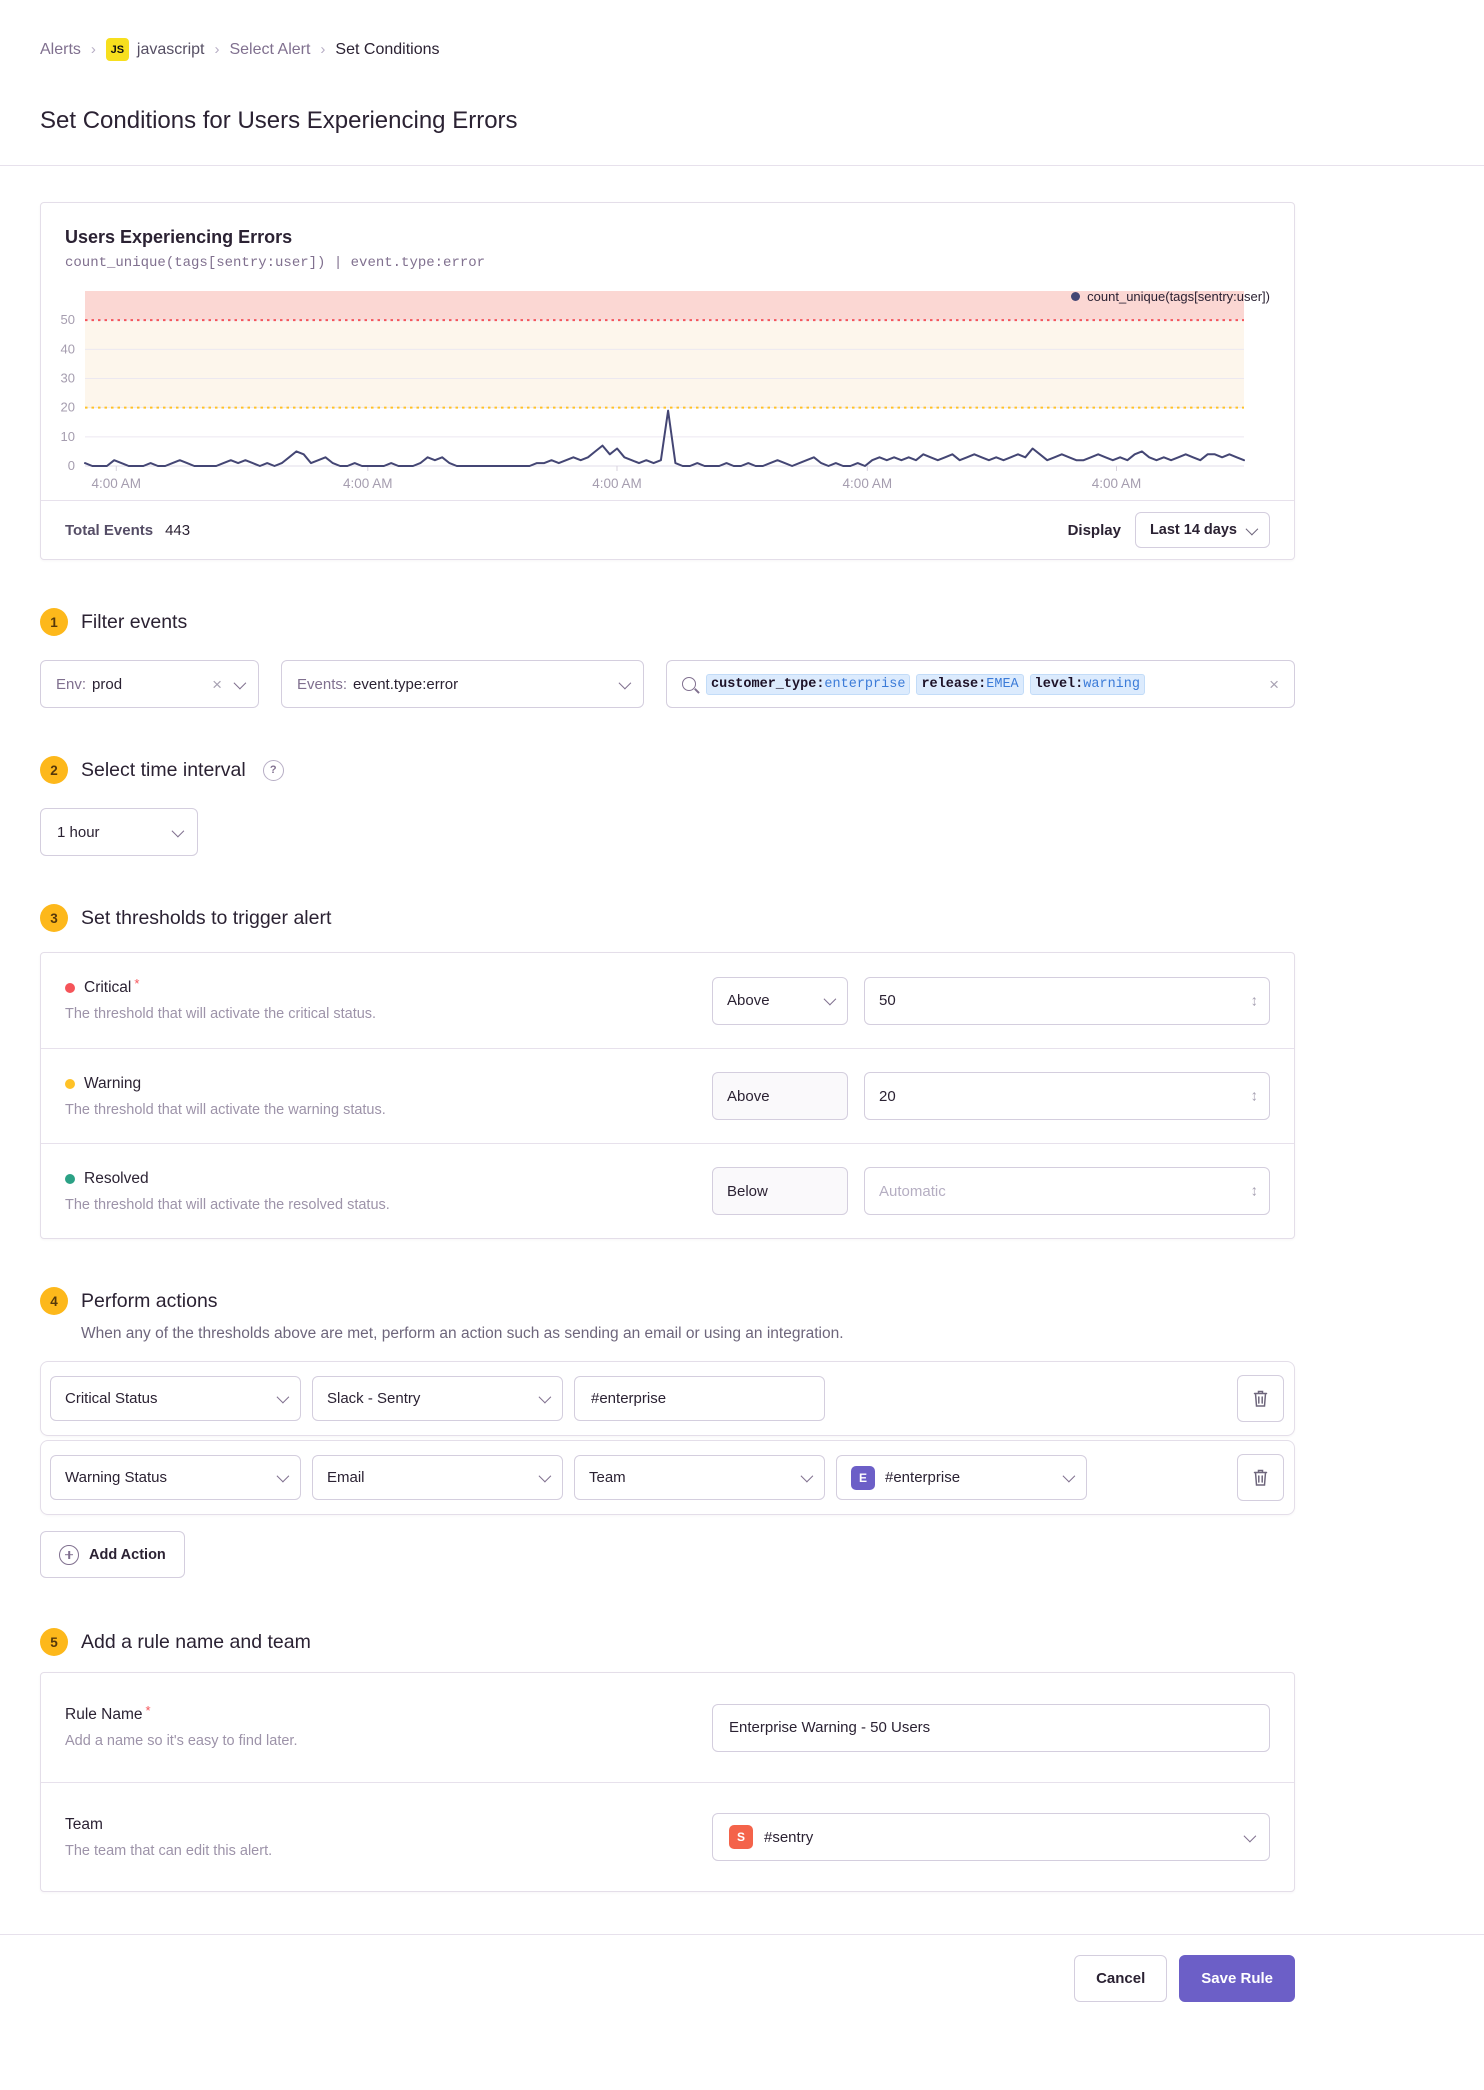 This screenshot has height=2090, width=1484. Describe the element at coordinates (991, 1837) in the screenshot. I see `rule-team-select: S #sentry` at that location.